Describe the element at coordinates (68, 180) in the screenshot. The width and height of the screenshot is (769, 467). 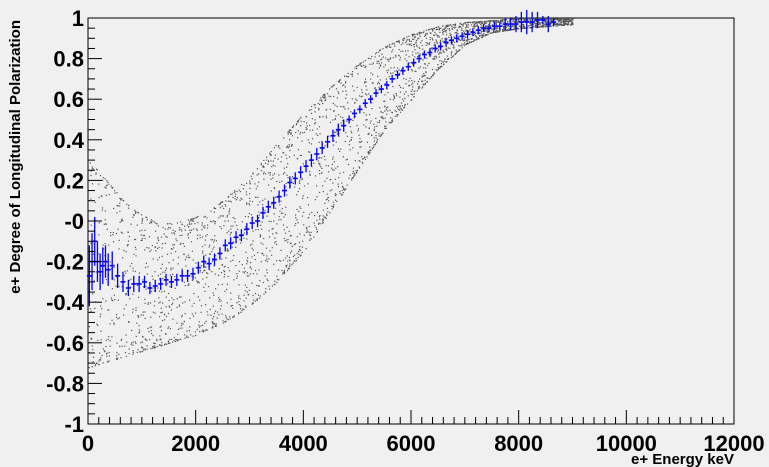
I see `y-tick-label: 0.2` at that location.